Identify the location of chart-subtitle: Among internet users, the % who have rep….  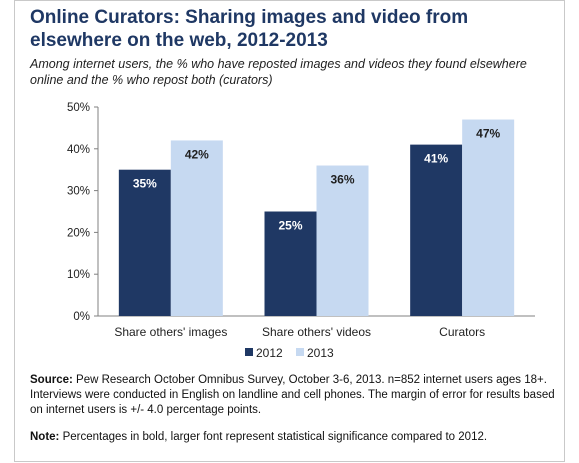
(278, 72).